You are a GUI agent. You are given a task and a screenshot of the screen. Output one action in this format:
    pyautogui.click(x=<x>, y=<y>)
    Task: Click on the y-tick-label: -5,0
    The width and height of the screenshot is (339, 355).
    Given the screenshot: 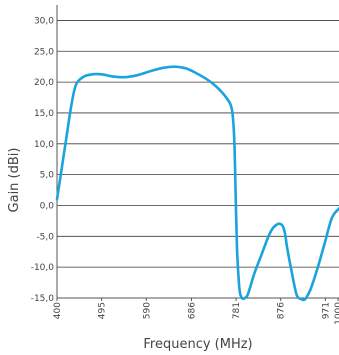 What is the action you would take?
    pyautogui.click(x=45, y=237)
    